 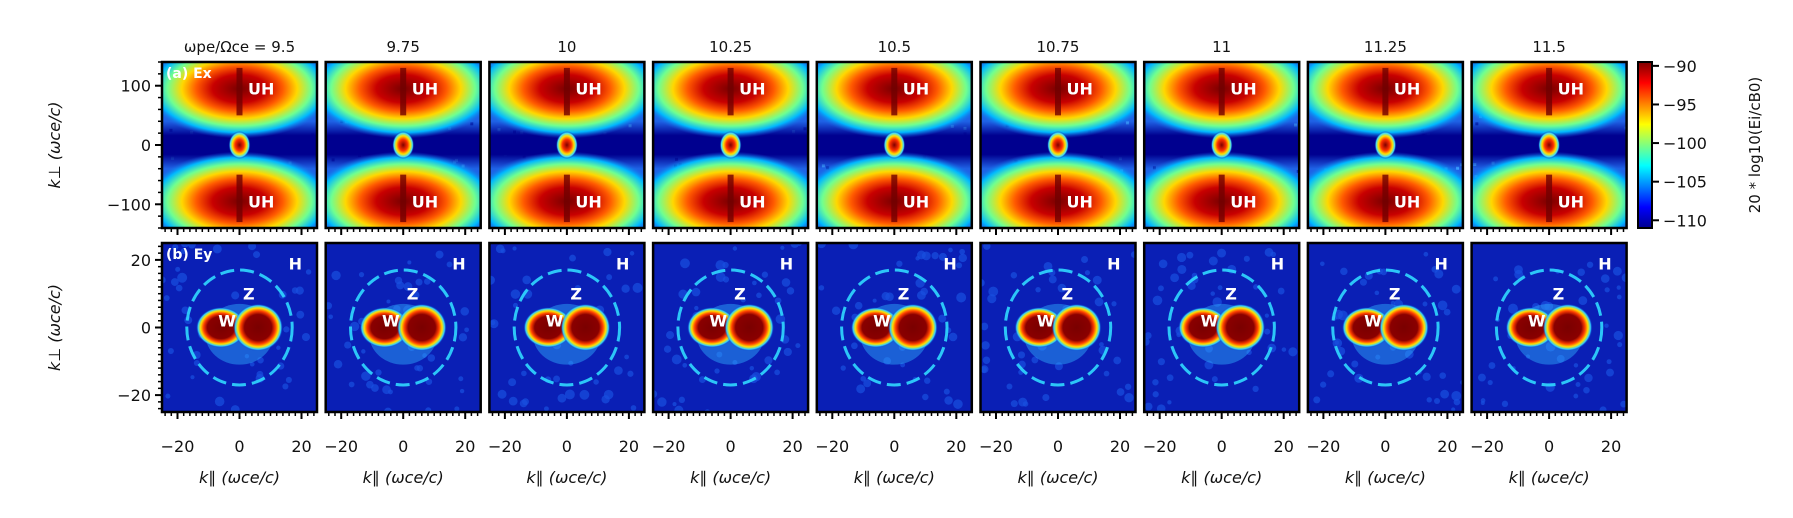 What do you see at coordinates (135, 86) in the screenshot?
I see `y-tick-label: 100` at bounding box center [135, 86].